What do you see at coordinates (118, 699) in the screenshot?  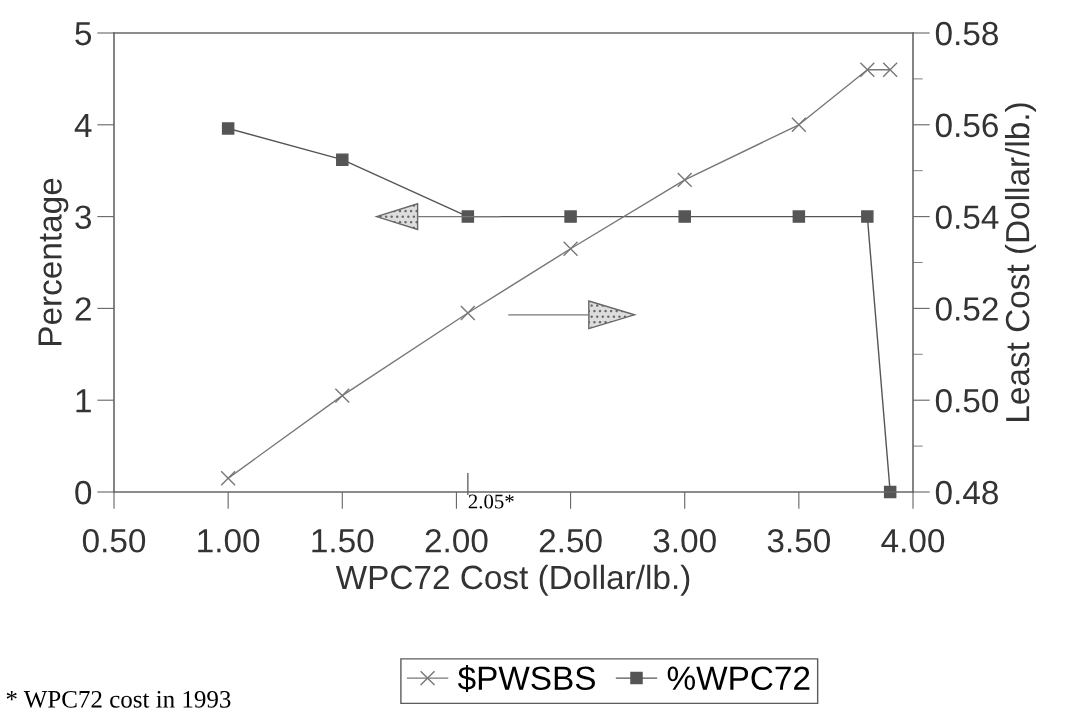 I see `text: * WPC72 cost in 1993` at bounding box center [118, 699].